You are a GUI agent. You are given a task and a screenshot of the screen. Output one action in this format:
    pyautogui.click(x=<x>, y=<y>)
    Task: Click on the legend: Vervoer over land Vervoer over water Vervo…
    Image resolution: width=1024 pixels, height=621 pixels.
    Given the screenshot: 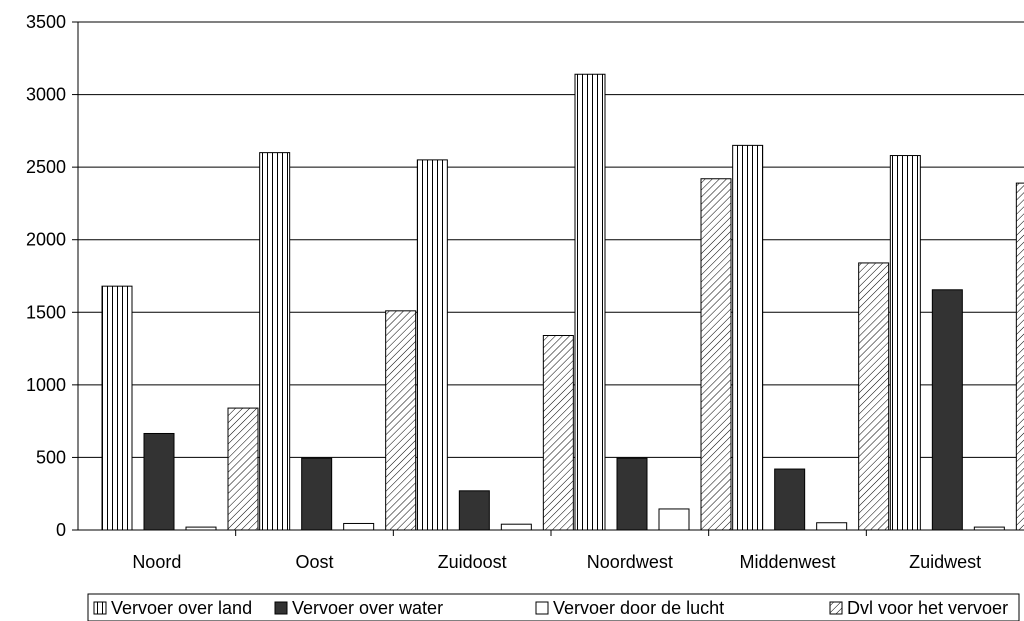 What is the action you would take?
    pyautogui.click(x=553, y=607)
    